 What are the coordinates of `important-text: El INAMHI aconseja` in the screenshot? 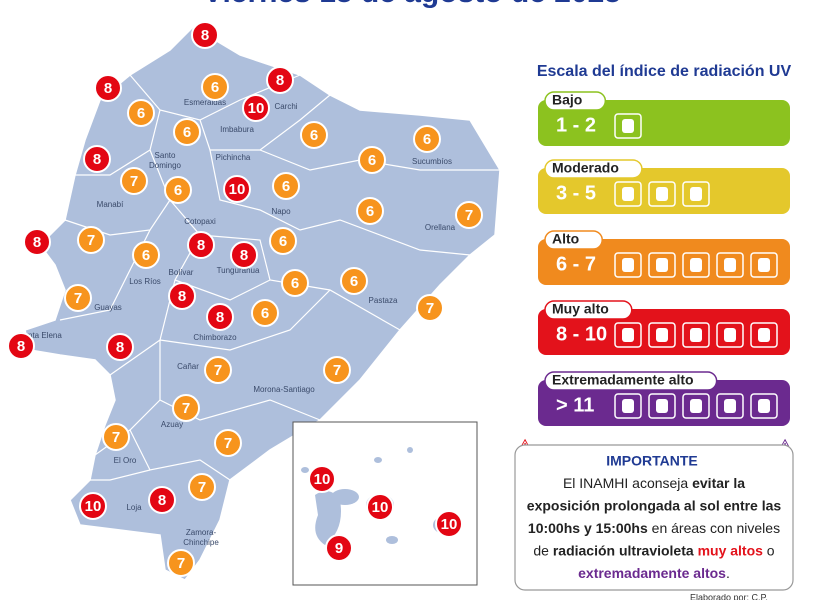 It's located at (627, 483).